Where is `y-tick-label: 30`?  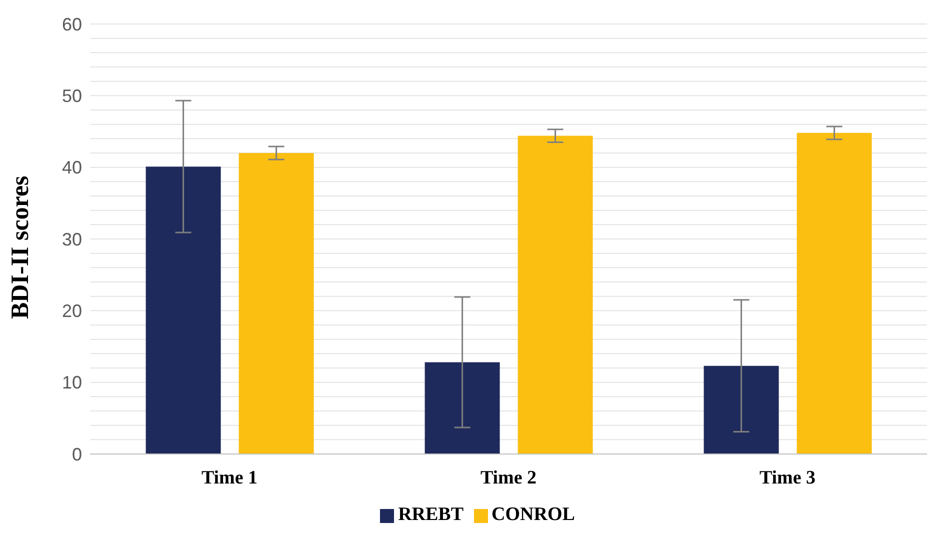
y-tick-label: 30 is located at coordinates (72, 239).